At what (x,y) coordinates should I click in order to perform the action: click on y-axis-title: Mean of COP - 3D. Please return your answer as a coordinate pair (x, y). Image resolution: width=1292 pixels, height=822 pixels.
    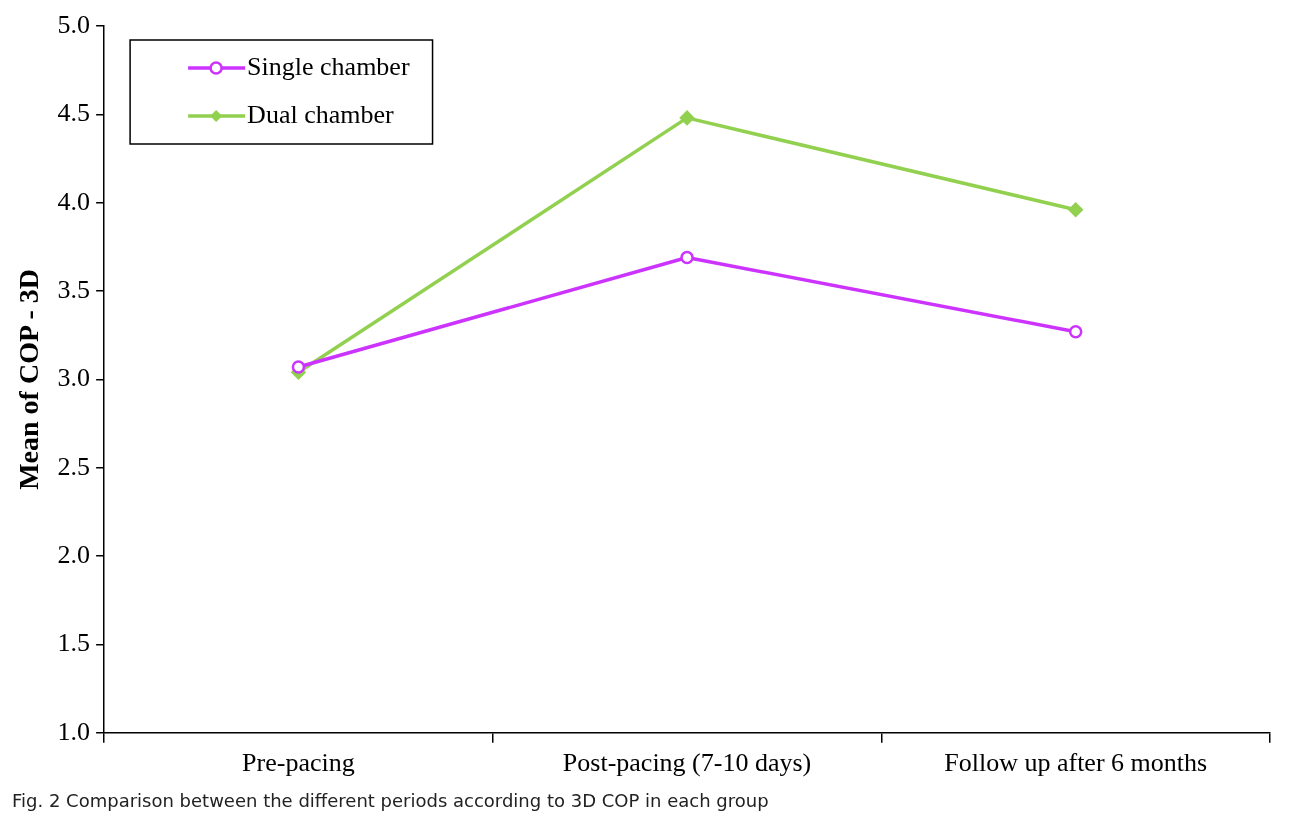
    Looking at the image, I should click on (29, 379).